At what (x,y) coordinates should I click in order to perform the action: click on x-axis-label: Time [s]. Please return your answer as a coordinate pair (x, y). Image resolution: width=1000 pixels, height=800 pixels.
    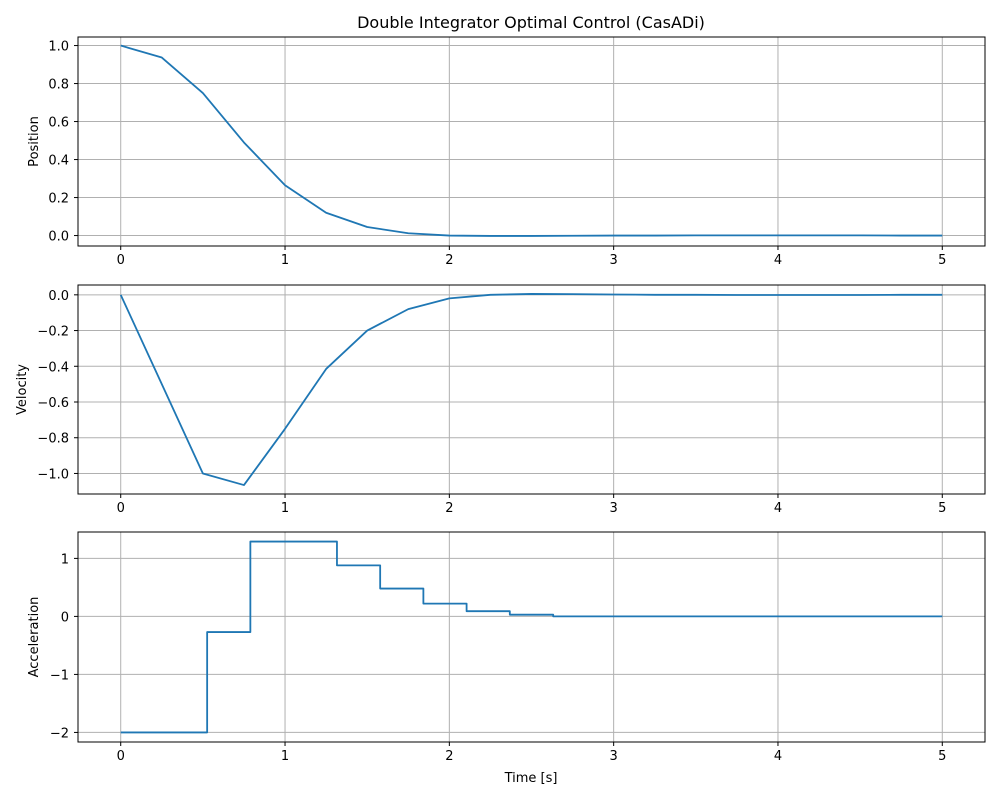
    Looking at the image, I should click on (531, 778).